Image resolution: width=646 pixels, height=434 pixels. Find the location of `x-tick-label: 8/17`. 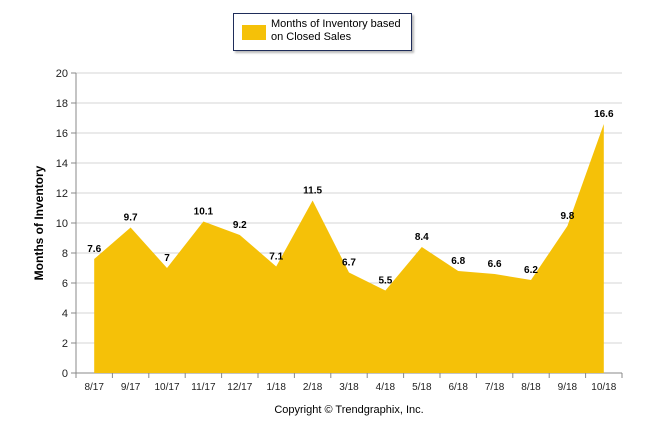

x-tick-label: 8/17 is located at coordinates (94, 387).